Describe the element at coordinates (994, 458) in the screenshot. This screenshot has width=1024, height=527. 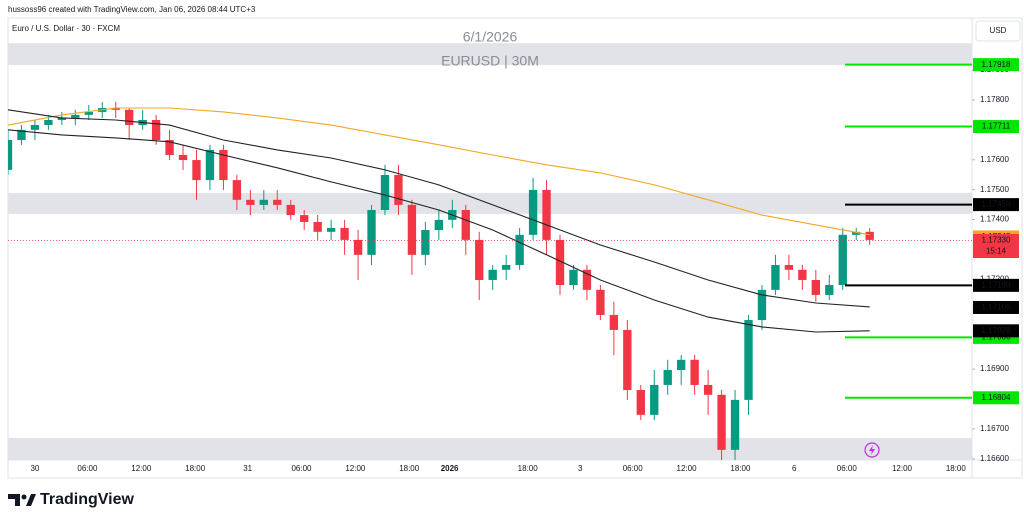
I see `y-tick-label: 1.16600` at that location.